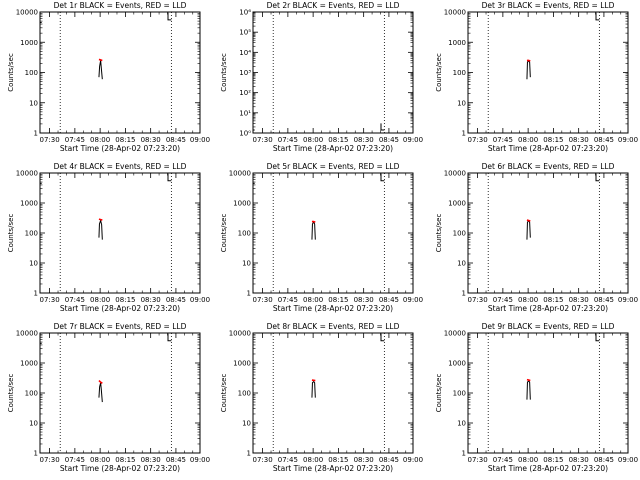 Image resolution: width=640 pixels, height=480 pixels. What do you see at coordinates (120, 5) in the screenshot?
I see `chart-title: Det 1r BLACK = Events, RED = LLD` at bounding box center [120, 5].